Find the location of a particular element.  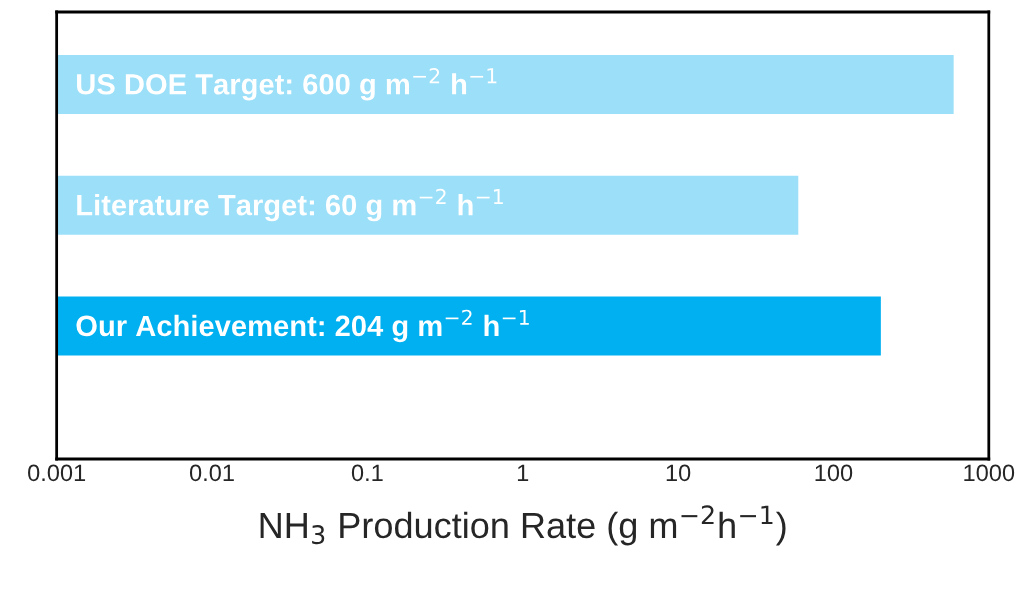

x-axis-title: NH$_{3}$ Production Rate (g m$^{−2}$h$^{−1}$) is located at coordinates (523, 525).